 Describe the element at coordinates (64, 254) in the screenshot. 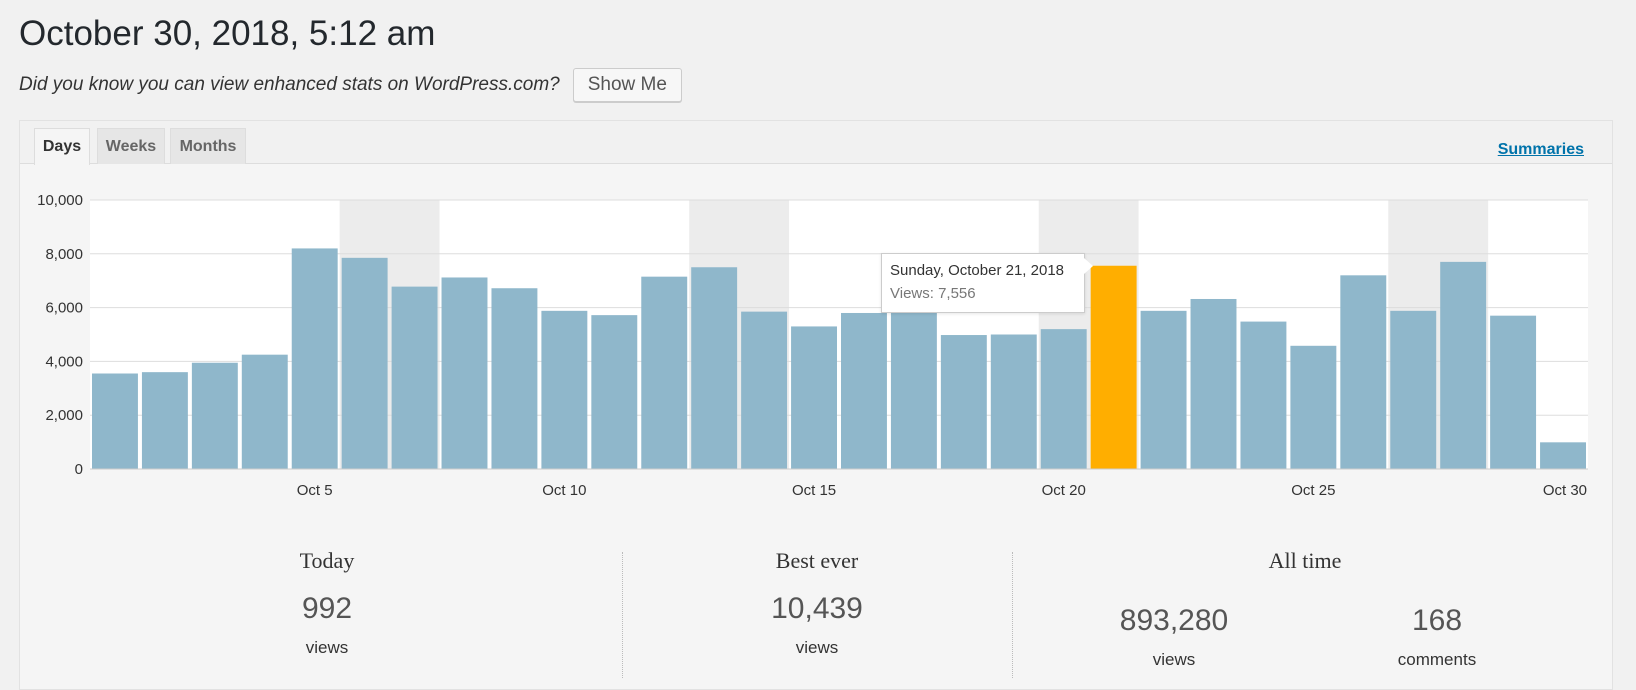

I see `y-tick-label: 8,000` at that location.